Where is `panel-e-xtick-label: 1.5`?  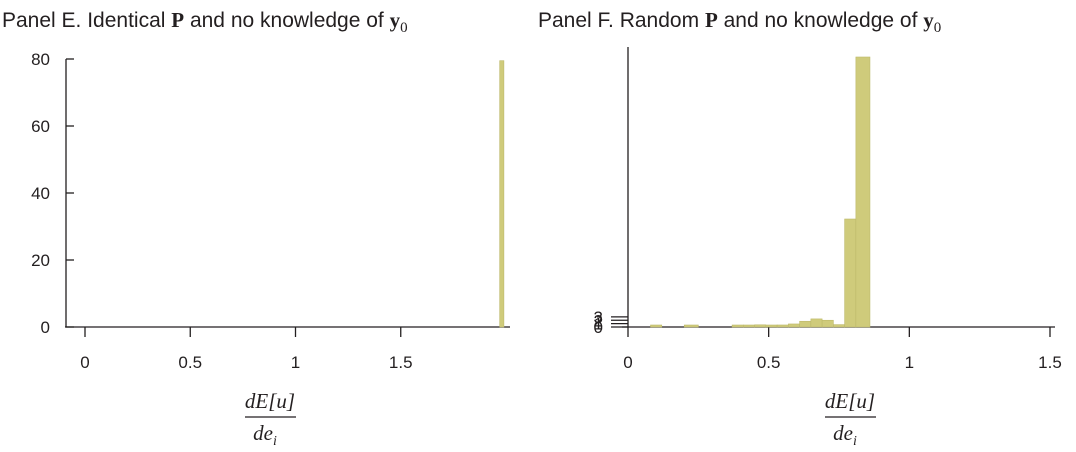
panel-e-xtick-label: 1.5 is located at coordinates (401, 362).